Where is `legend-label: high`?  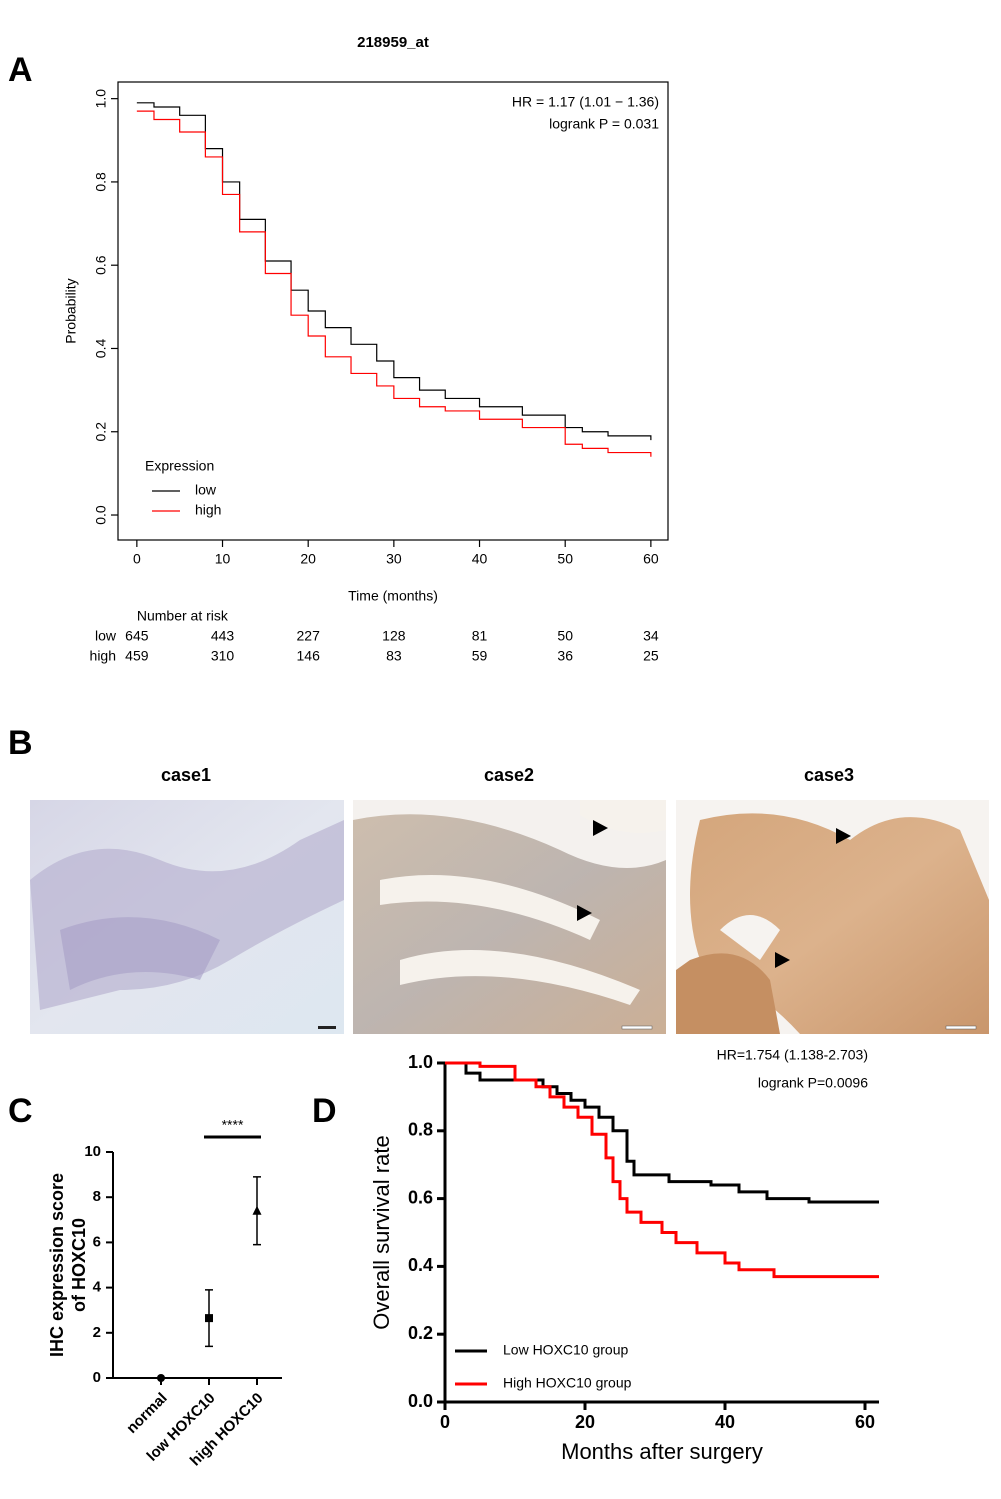
legend-label: high is located at coordinates (208, 510).